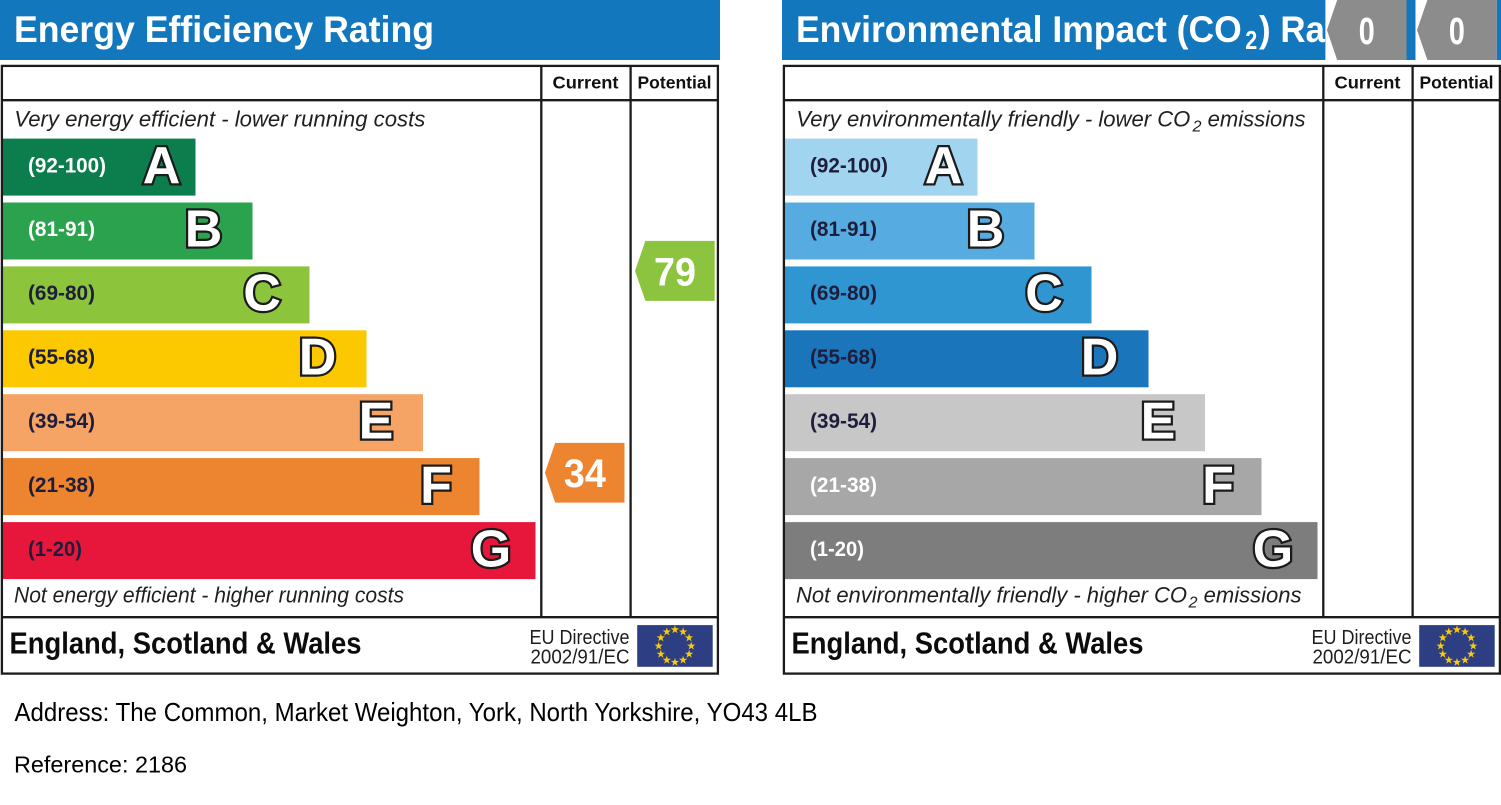  What do you see at coordinates (675, 272) in the screenshot?
I see `svg-text: 79` at bounding box center [675, 272].